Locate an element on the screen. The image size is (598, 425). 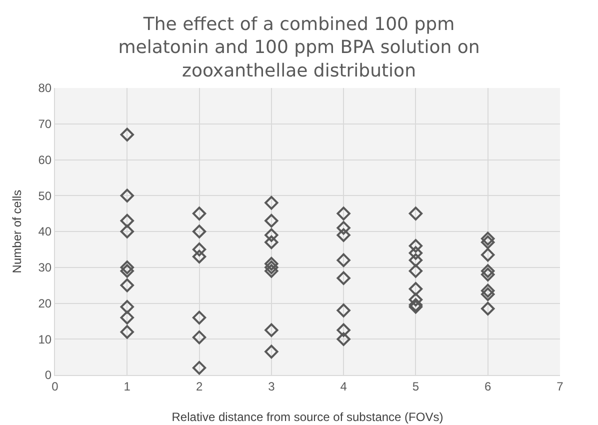
y-tick-label: 10 is located at coordinates (45, 339).